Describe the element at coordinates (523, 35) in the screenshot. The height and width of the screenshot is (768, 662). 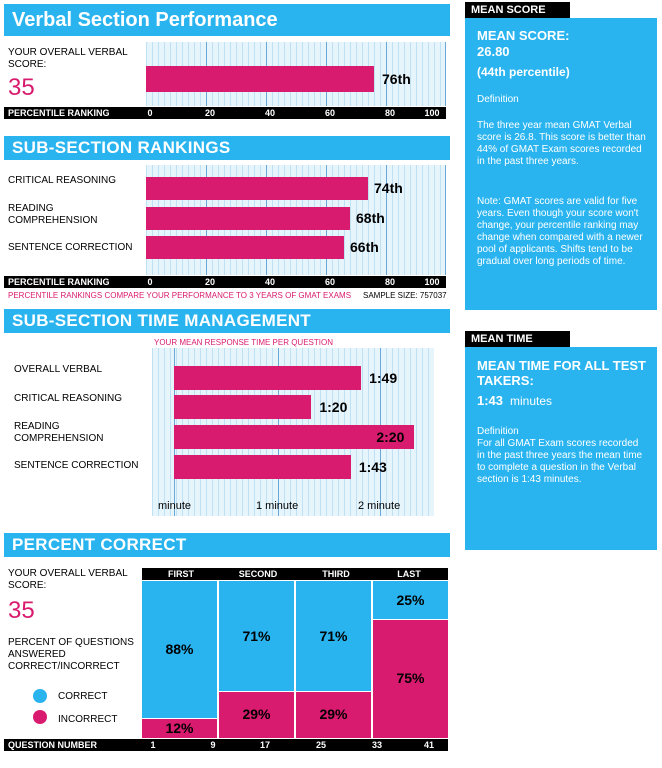
I see `mean-score-title: MEAN SCORE:` at that location.